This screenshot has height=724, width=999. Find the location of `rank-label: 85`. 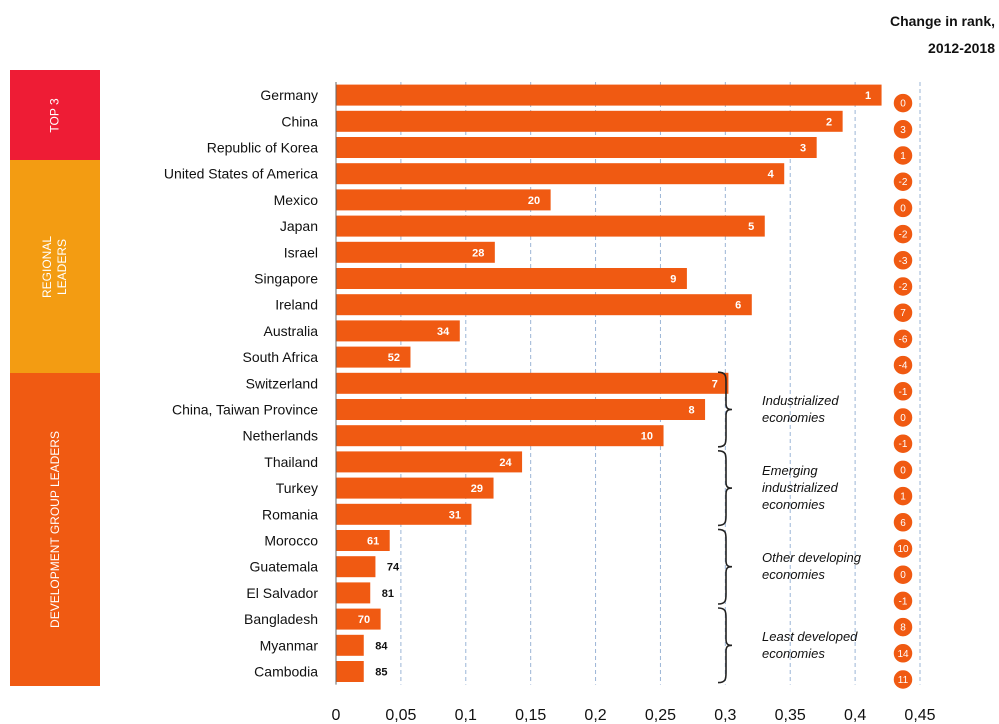

rank-label: 85 is located at coordinates (381, 673).